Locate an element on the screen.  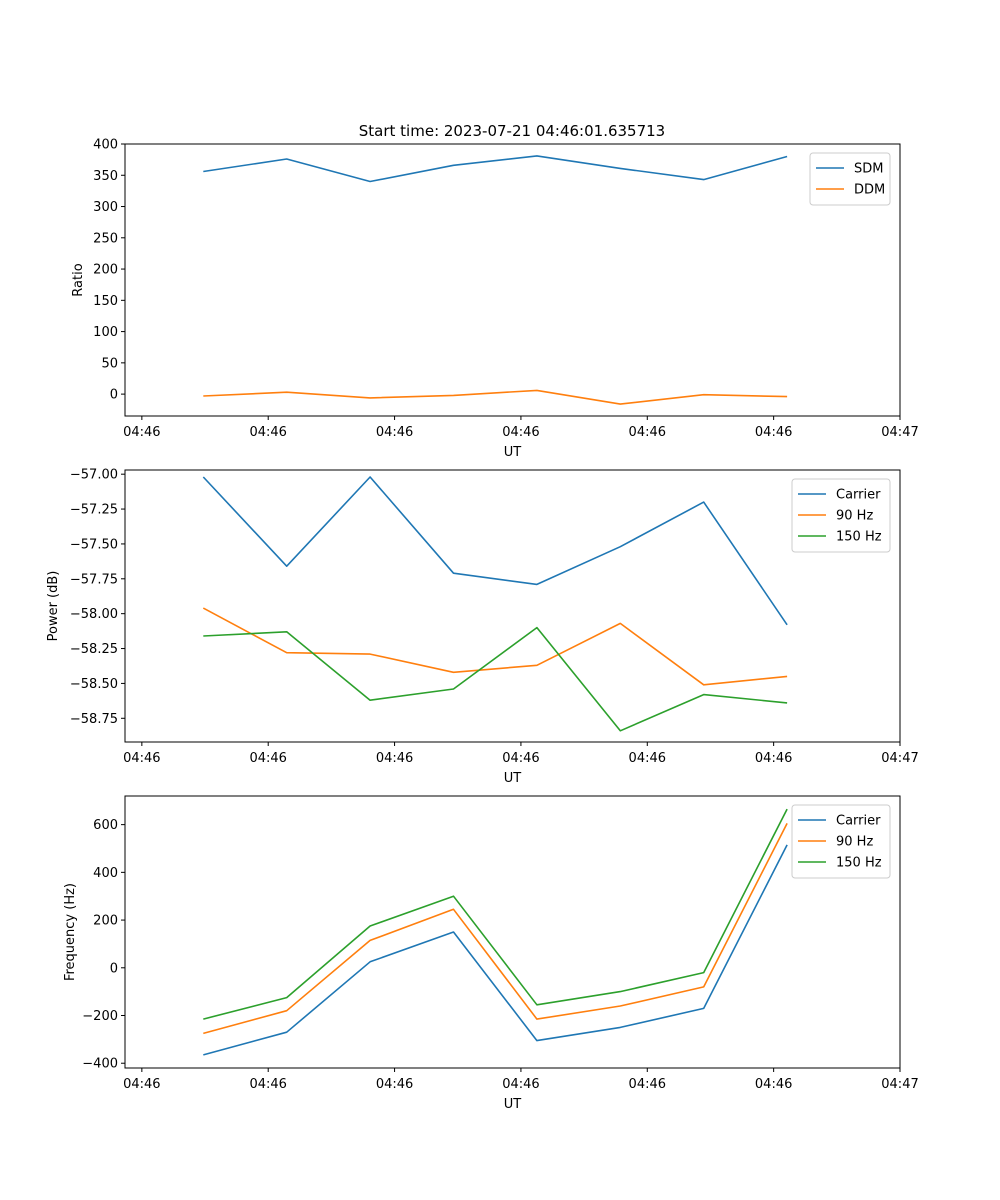
y-tick-label: −58.50 is located at coordinates (94, 684).